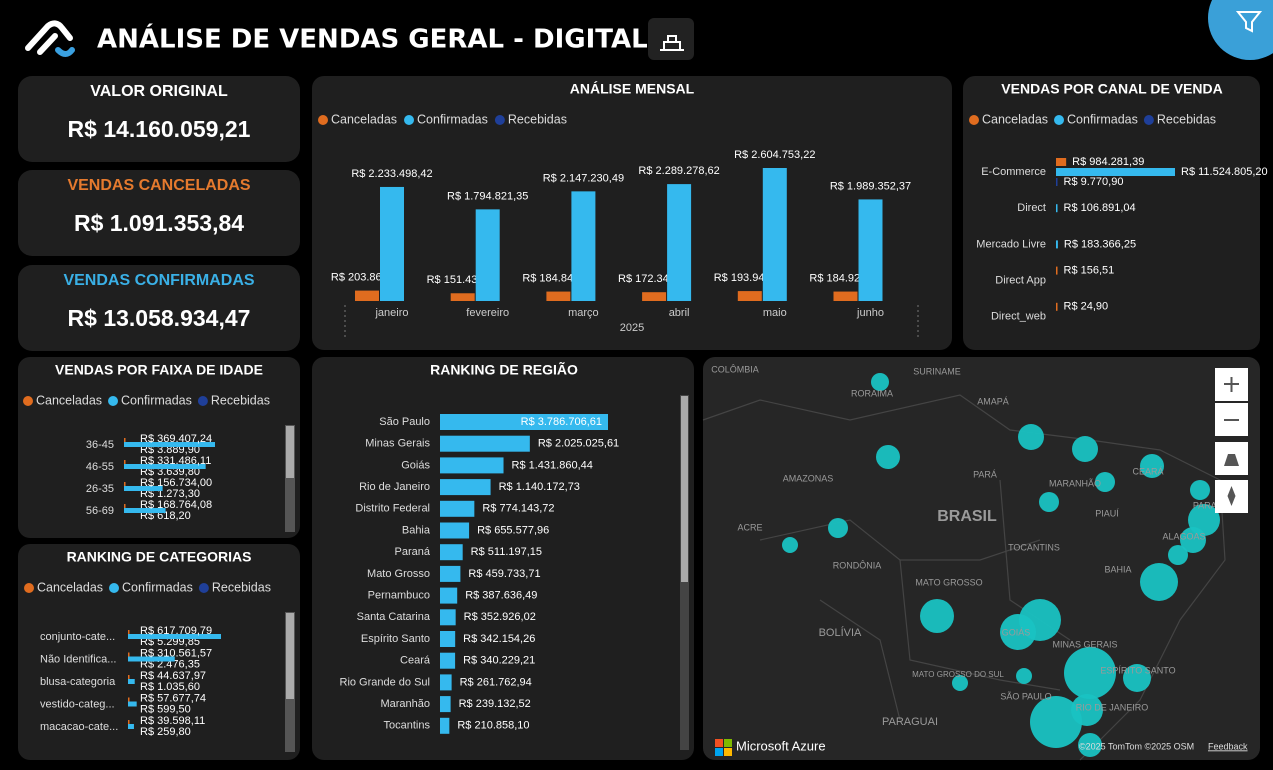  Describe the element at coordinates (1136, 746) in the screenshot. I see `map-attribution: ©2025 TomTom ©2025 OSM` at that location.